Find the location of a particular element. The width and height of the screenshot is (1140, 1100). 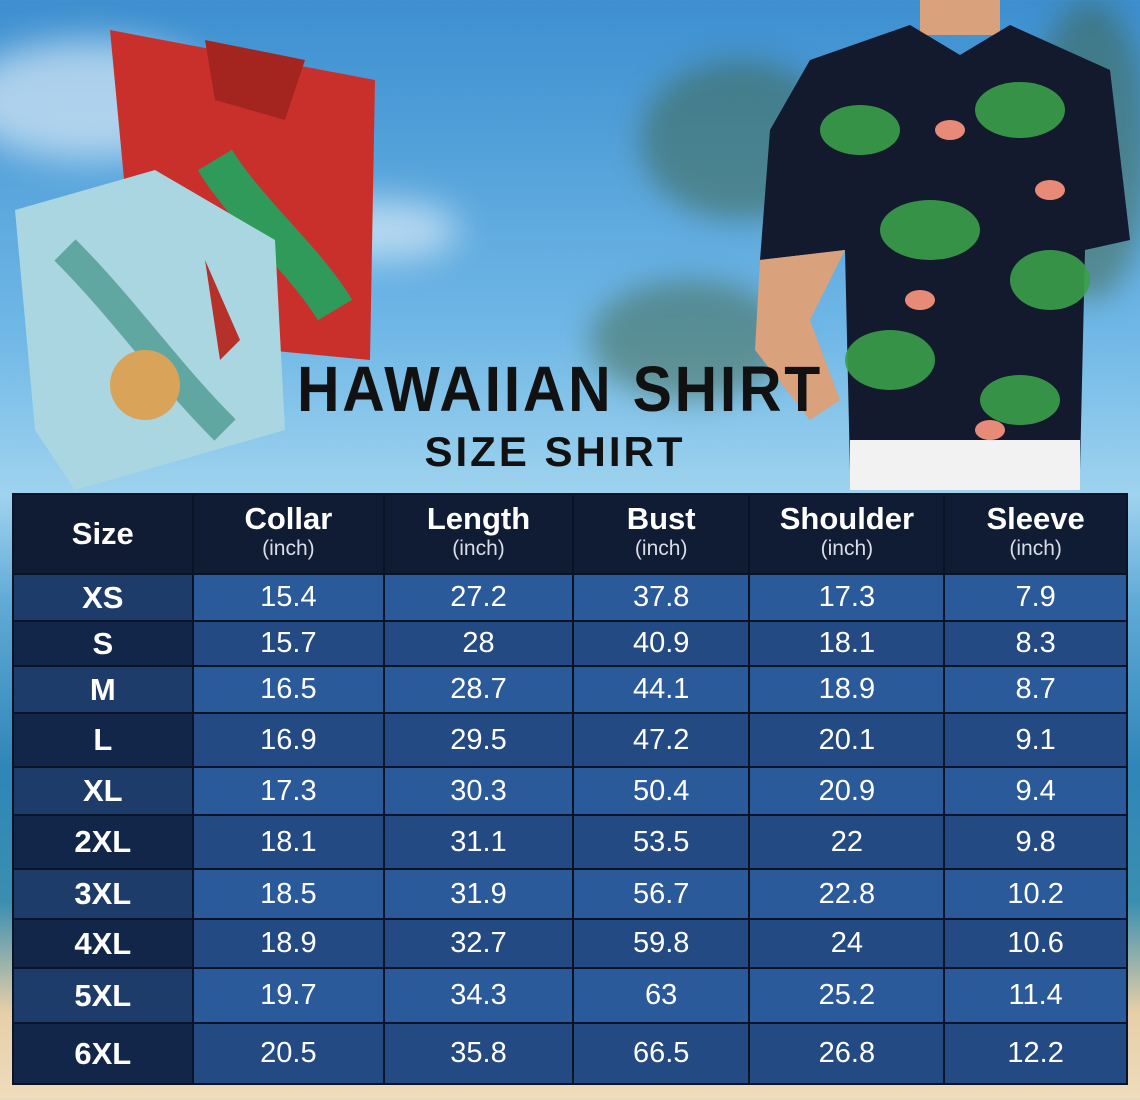

size-cell: 6XL is located at coordinates (103, 1053).